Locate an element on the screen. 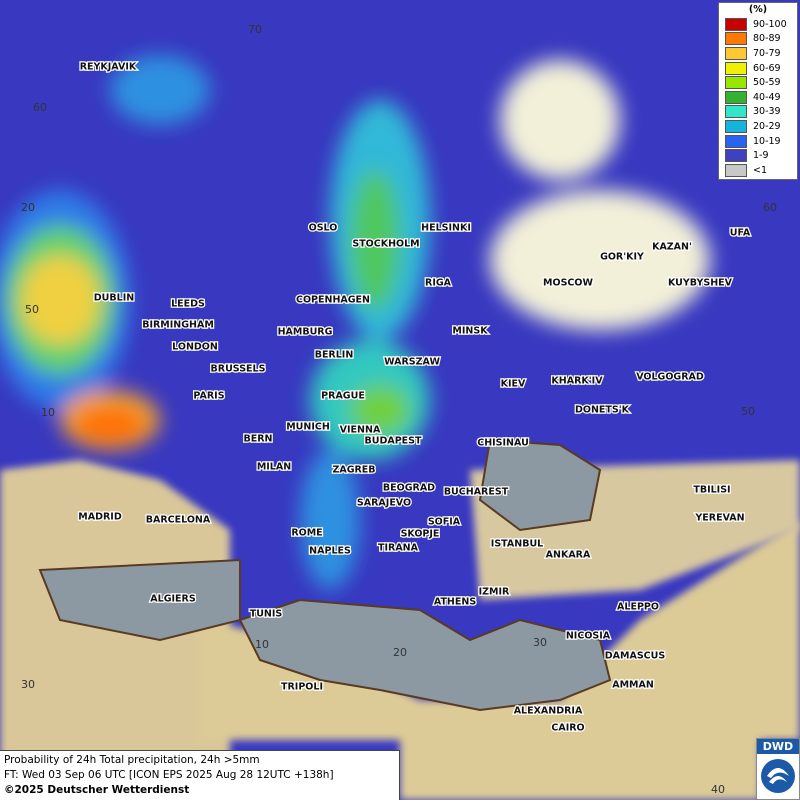 Image resolution: width=800 pixels, height=802 pixels. city-label: BRUSSELS is located at coordinates (238, 369).